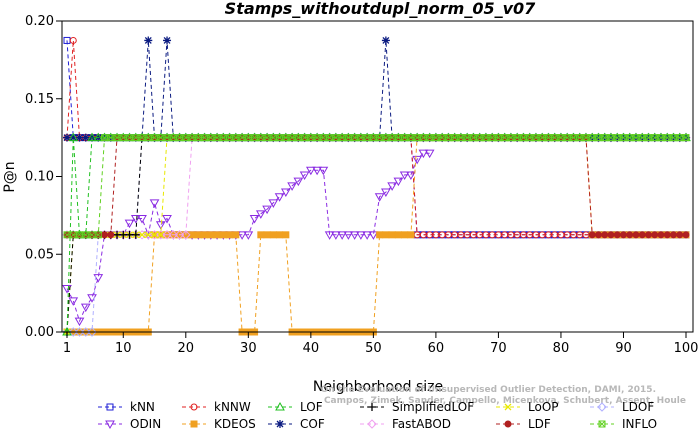 The height and width of the screenshot is (434, 699). What do you see at coordinates (638, 407) in the screenshot?
I see `legend-label: LDOF` at bounding box center [638, 407].